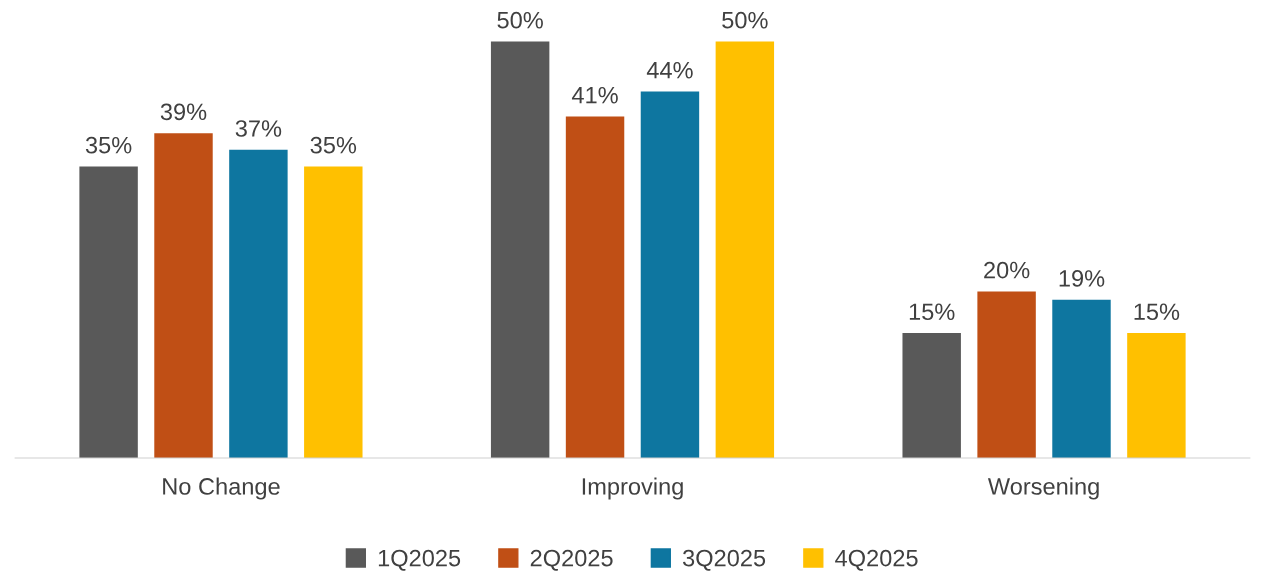 Image resolution: width=1265 pixels, height=574 pixels. Describe the element at coordinates (571, 560) in the screenshot. I see `legend-label: 2Q2025` at that location.